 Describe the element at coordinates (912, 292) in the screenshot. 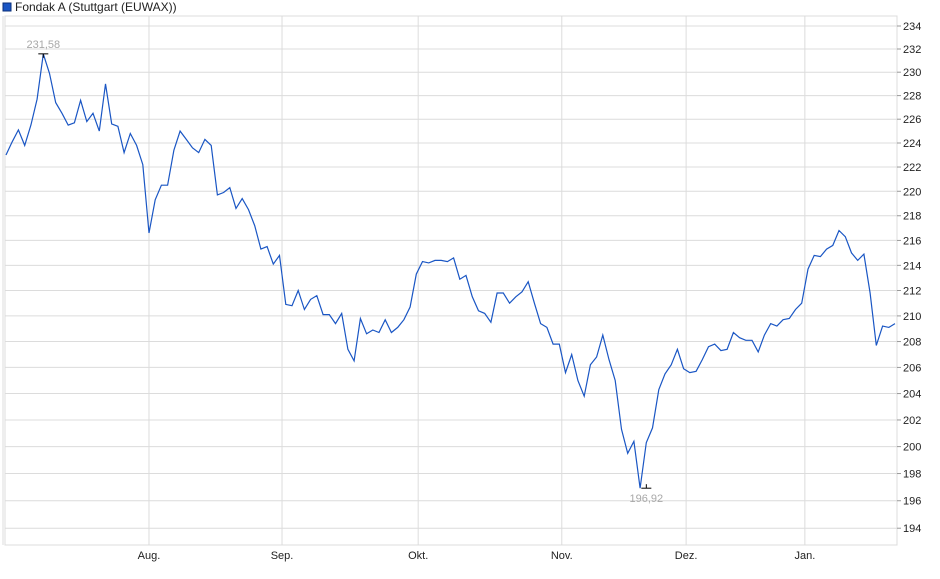

I see `y-tick-label: 212` at that location.